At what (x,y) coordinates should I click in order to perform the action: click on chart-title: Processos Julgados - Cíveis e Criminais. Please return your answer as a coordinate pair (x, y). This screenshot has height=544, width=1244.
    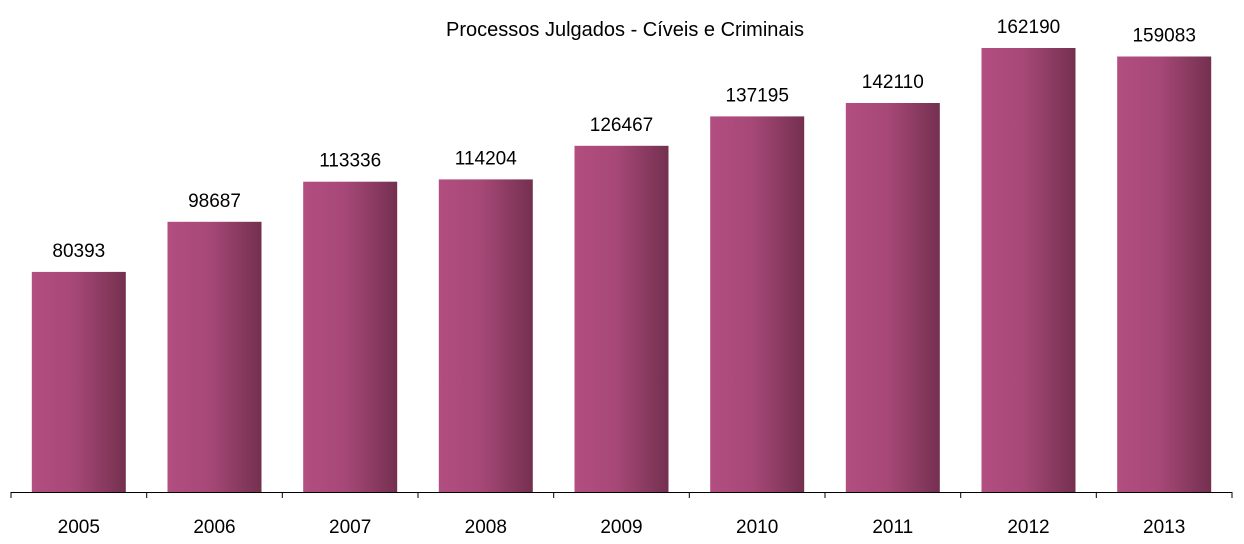
    Looking at the image, I should click on (625, 30).